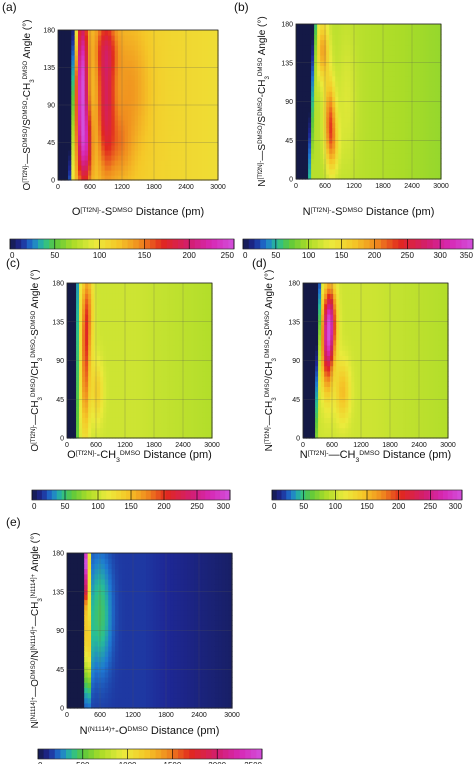 The width and height of the screenshot is (474, 764). What do you see at coordinates (408, 255) in the screenshot?
I see `colorbar-tick-label: 250` at bounding box center [408, 255].